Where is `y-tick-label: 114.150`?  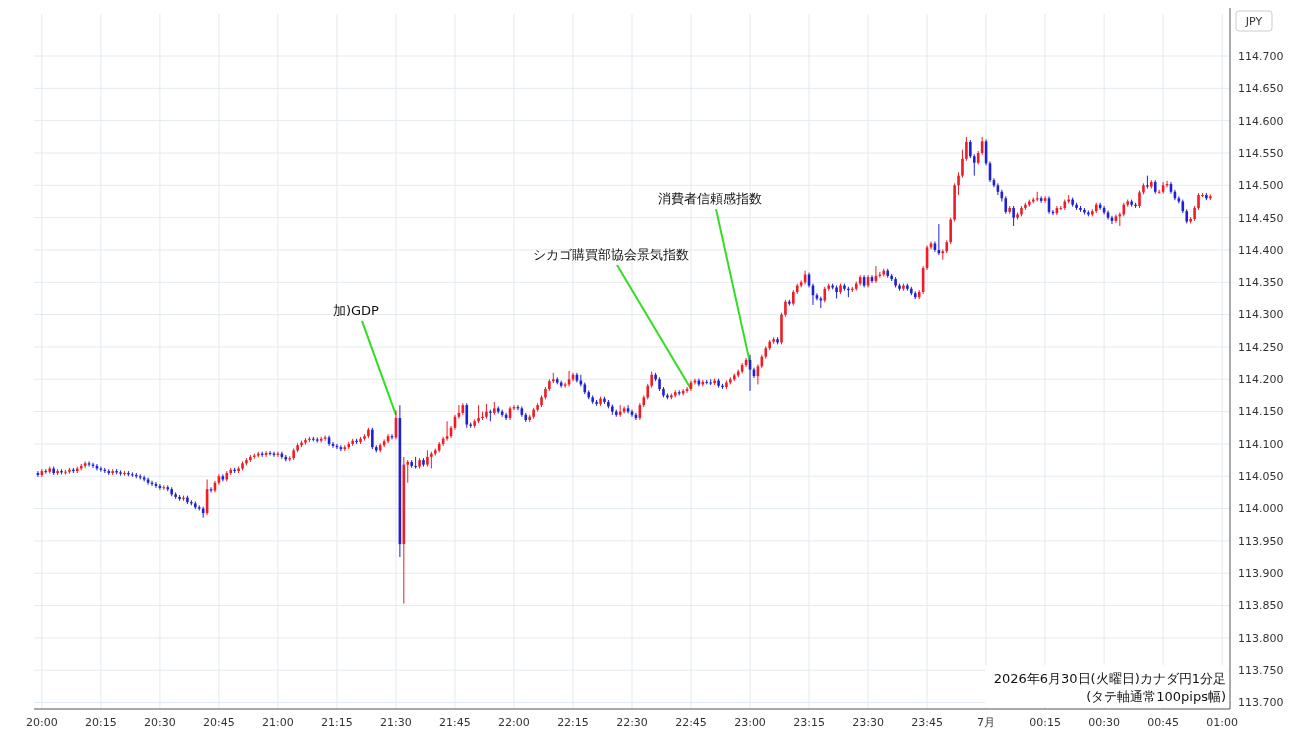
y-tick-label: 114.150 is located at coordinates (1261, 412).